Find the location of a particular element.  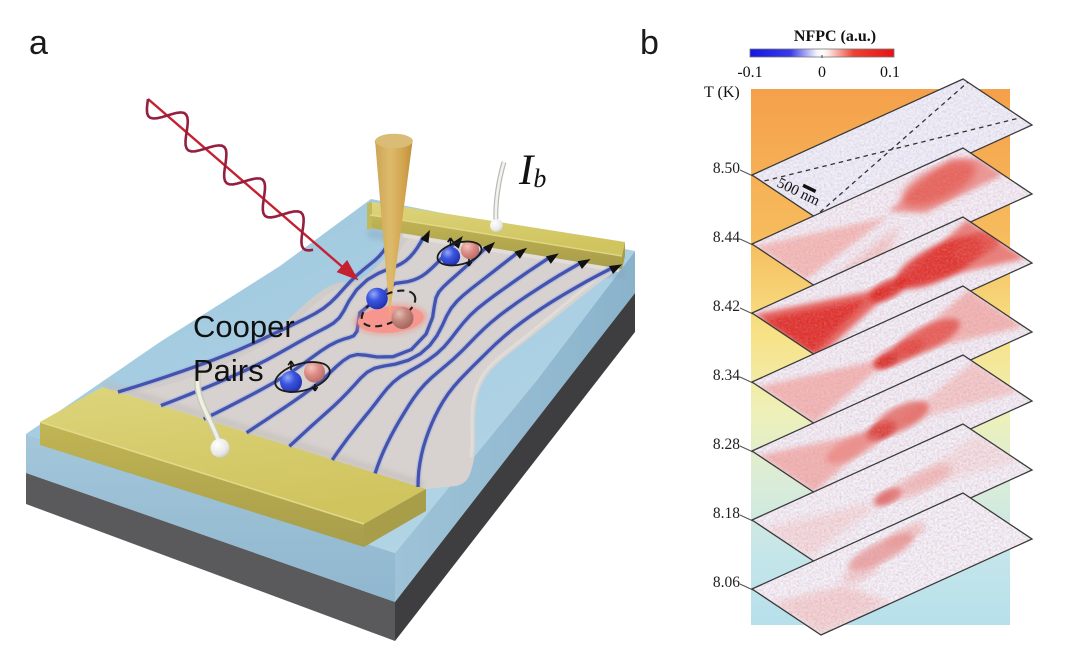

svg-text: 8.34 is located at coordinates (726, 375).